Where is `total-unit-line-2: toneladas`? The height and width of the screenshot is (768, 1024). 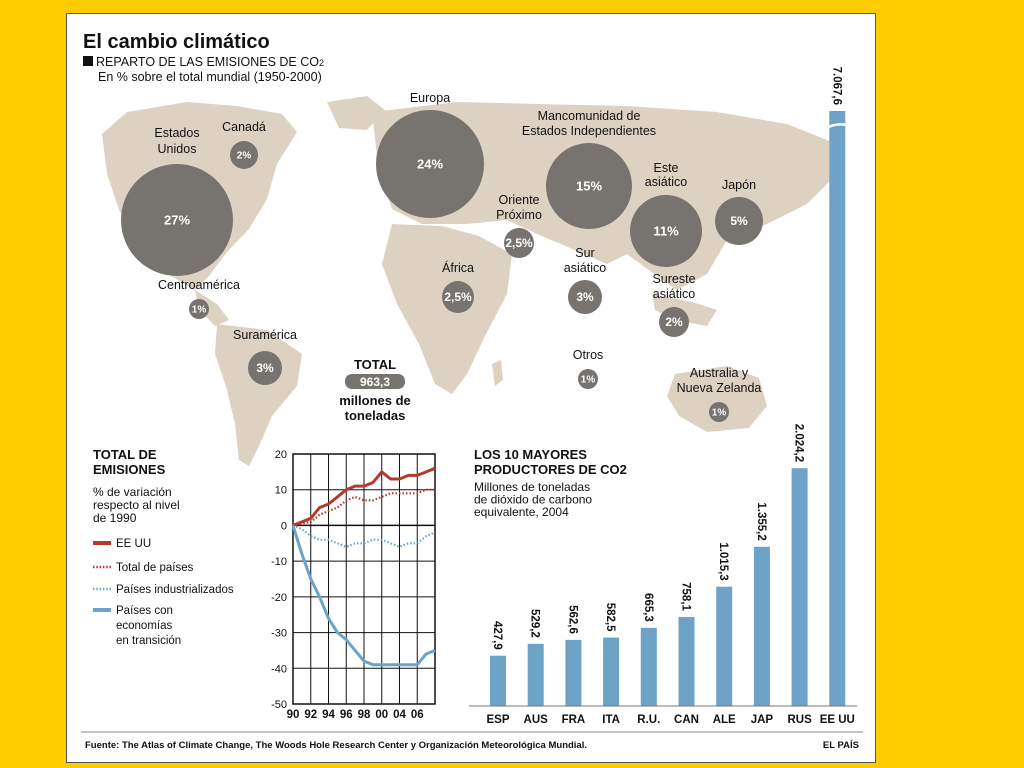
total-unit-line-2: toneladas is located at coordinates (375, 415).